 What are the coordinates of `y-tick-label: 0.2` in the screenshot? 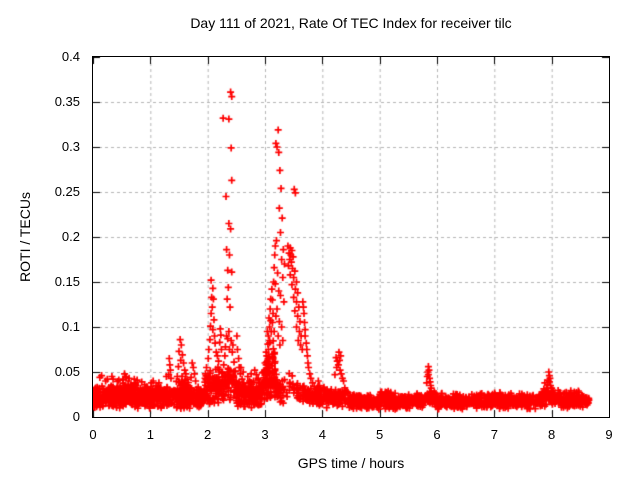 It's located at (70, 236).